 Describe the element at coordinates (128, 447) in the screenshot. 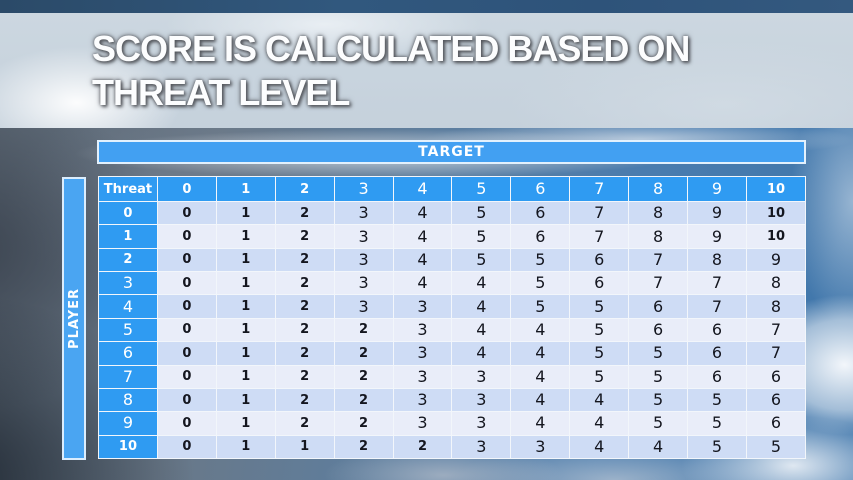

I see `player-row-header: 10` at that location.